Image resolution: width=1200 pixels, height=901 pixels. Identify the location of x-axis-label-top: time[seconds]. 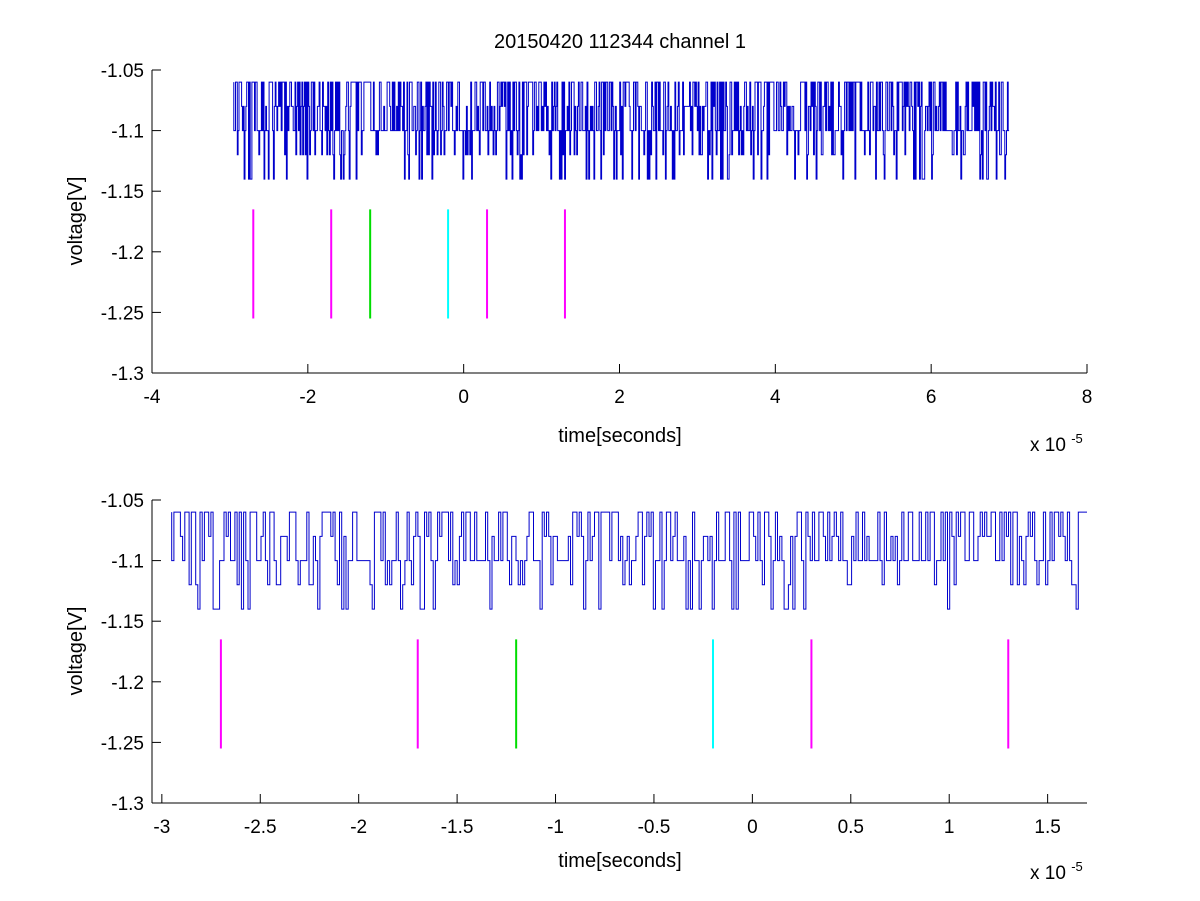
(619, 436).